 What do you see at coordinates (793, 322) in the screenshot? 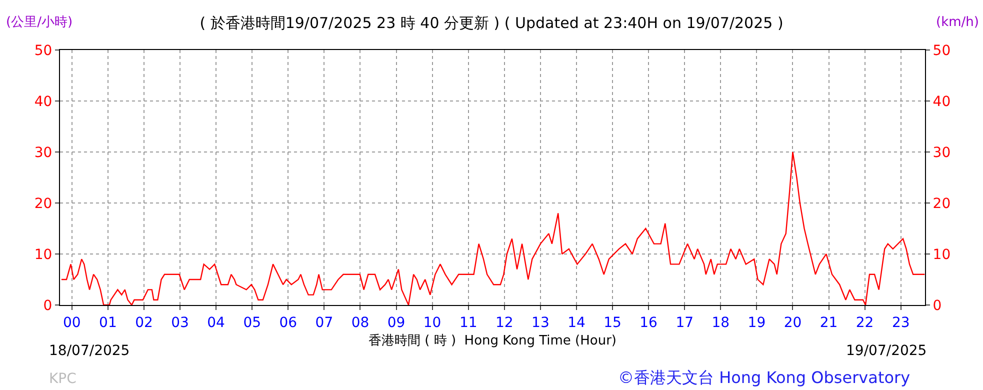
I see `x-tick-label: 20` at bounding box center [793, 322].